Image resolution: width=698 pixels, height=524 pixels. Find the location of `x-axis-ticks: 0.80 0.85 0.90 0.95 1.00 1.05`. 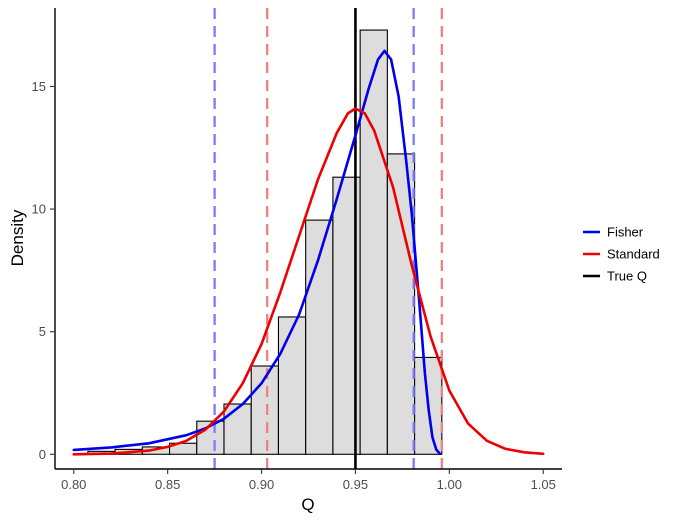

x-axis-ticks: 0.80 0.85 0.90 0.95 1.00 1.05 is located at coordinates (308, 480).